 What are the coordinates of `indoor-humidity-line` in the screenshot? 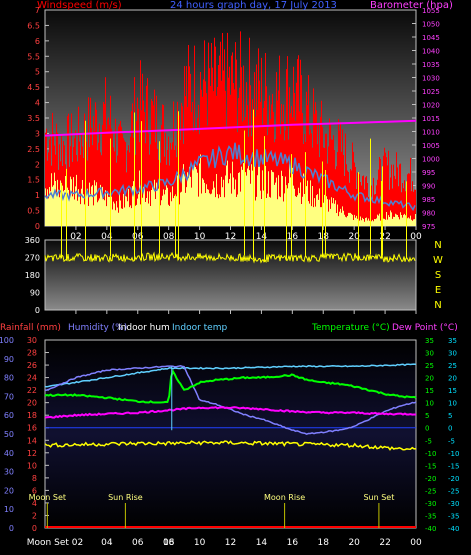 It's located at (230, 375).